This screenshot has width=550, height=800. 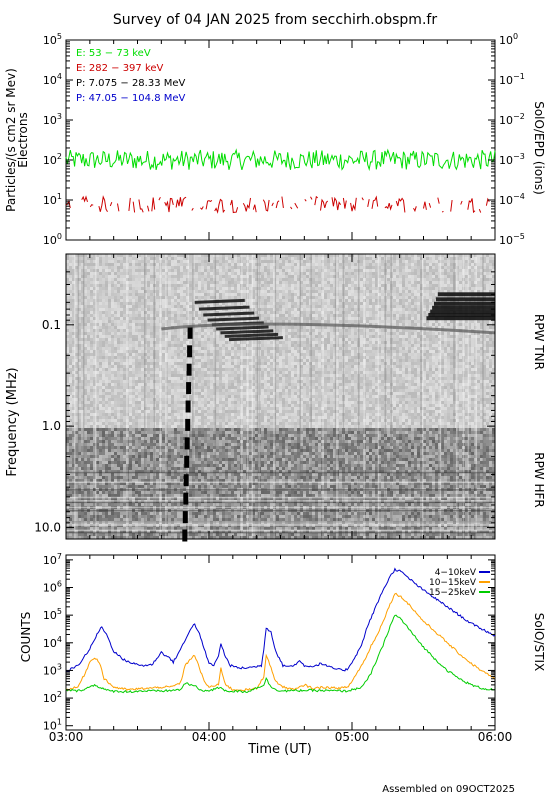 I want to click on epd-left-tick-label: 100, so click(x=52, y=239).